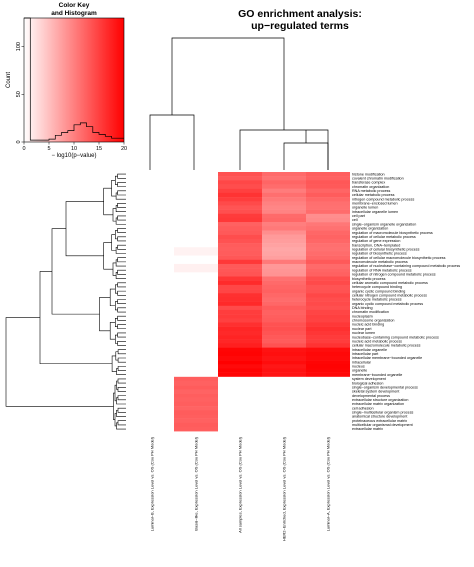 The width and height of the screenshot is (474, 567). I want to click on row-label: intracellular organelle lumen, so click(375, 212).